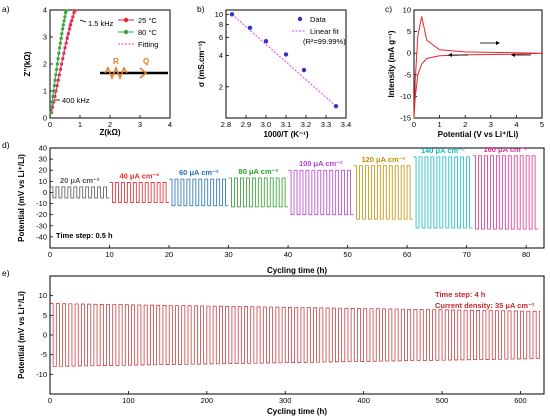 The height and width of the screenshot is (419, 550). Describe the element at coordinates (201, 64) in the screenshot. I see `panel-b-ylabel: σ (mS.cm⁻¹)` at that location.